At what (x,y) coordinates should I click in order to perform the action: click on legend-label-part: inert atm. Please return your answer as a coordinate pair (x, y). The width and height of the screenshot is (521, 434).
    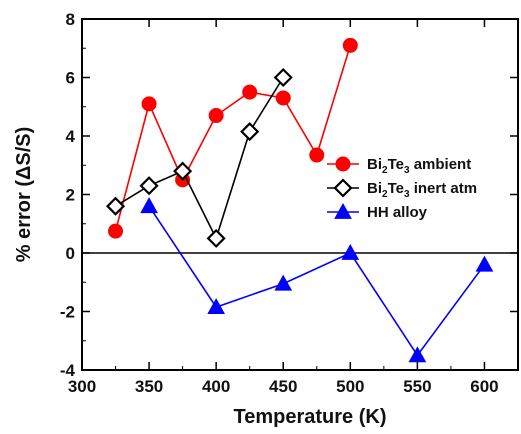
    Looking at the image, I should click on (444, 188).